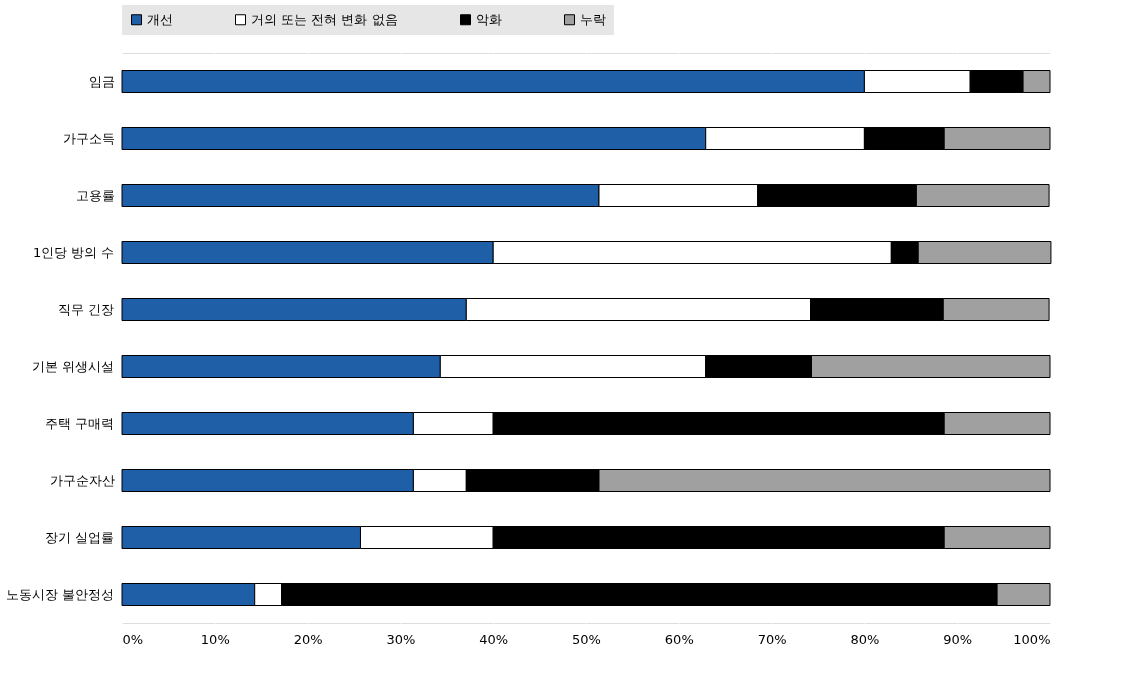  I want to click on y-tick-label: 노동시장 불안정성, so click(60, 594).